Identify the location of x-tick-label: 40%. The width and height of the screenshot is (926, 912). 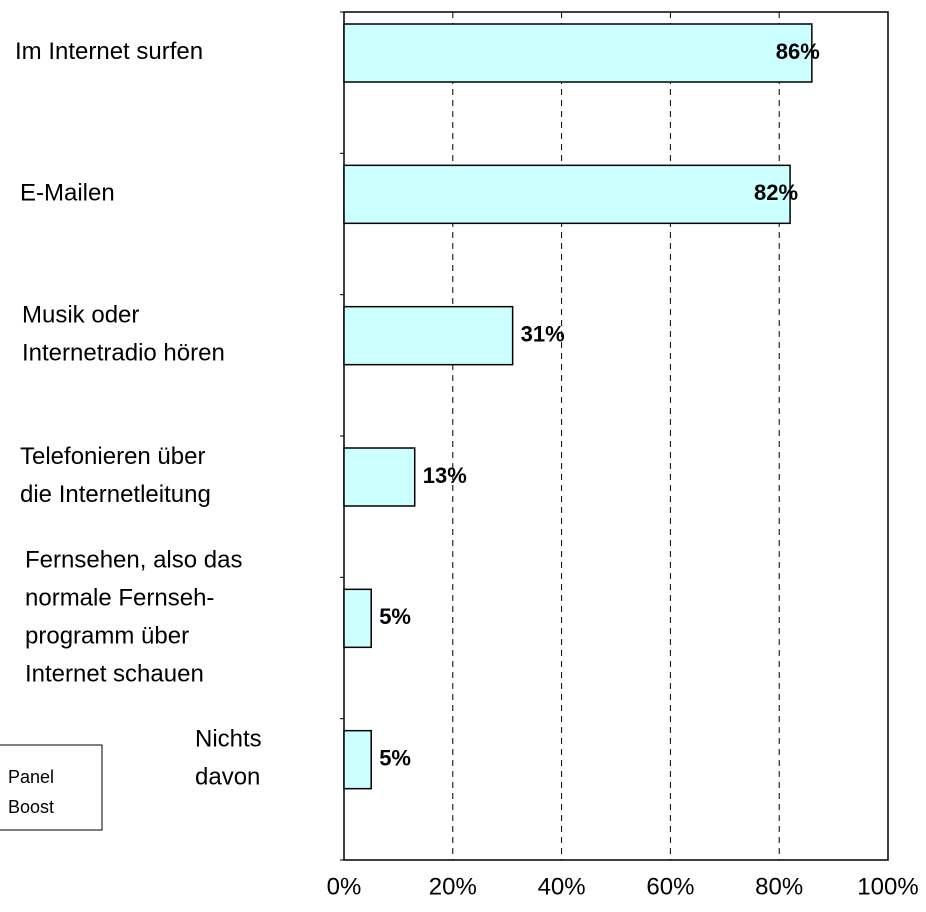
(562, 886).